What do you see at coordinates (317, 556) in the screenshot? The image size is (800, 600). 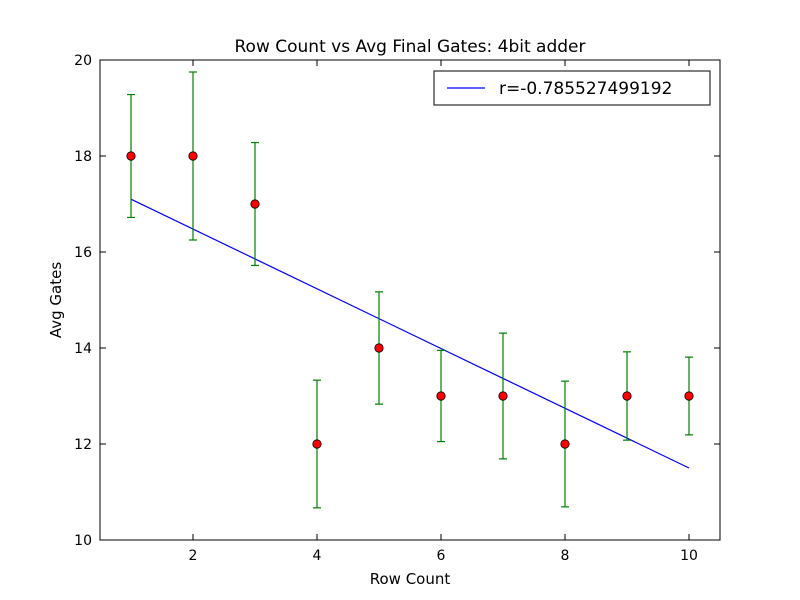 I see `x-tick-label: 4` at bounding box center [317, 556].